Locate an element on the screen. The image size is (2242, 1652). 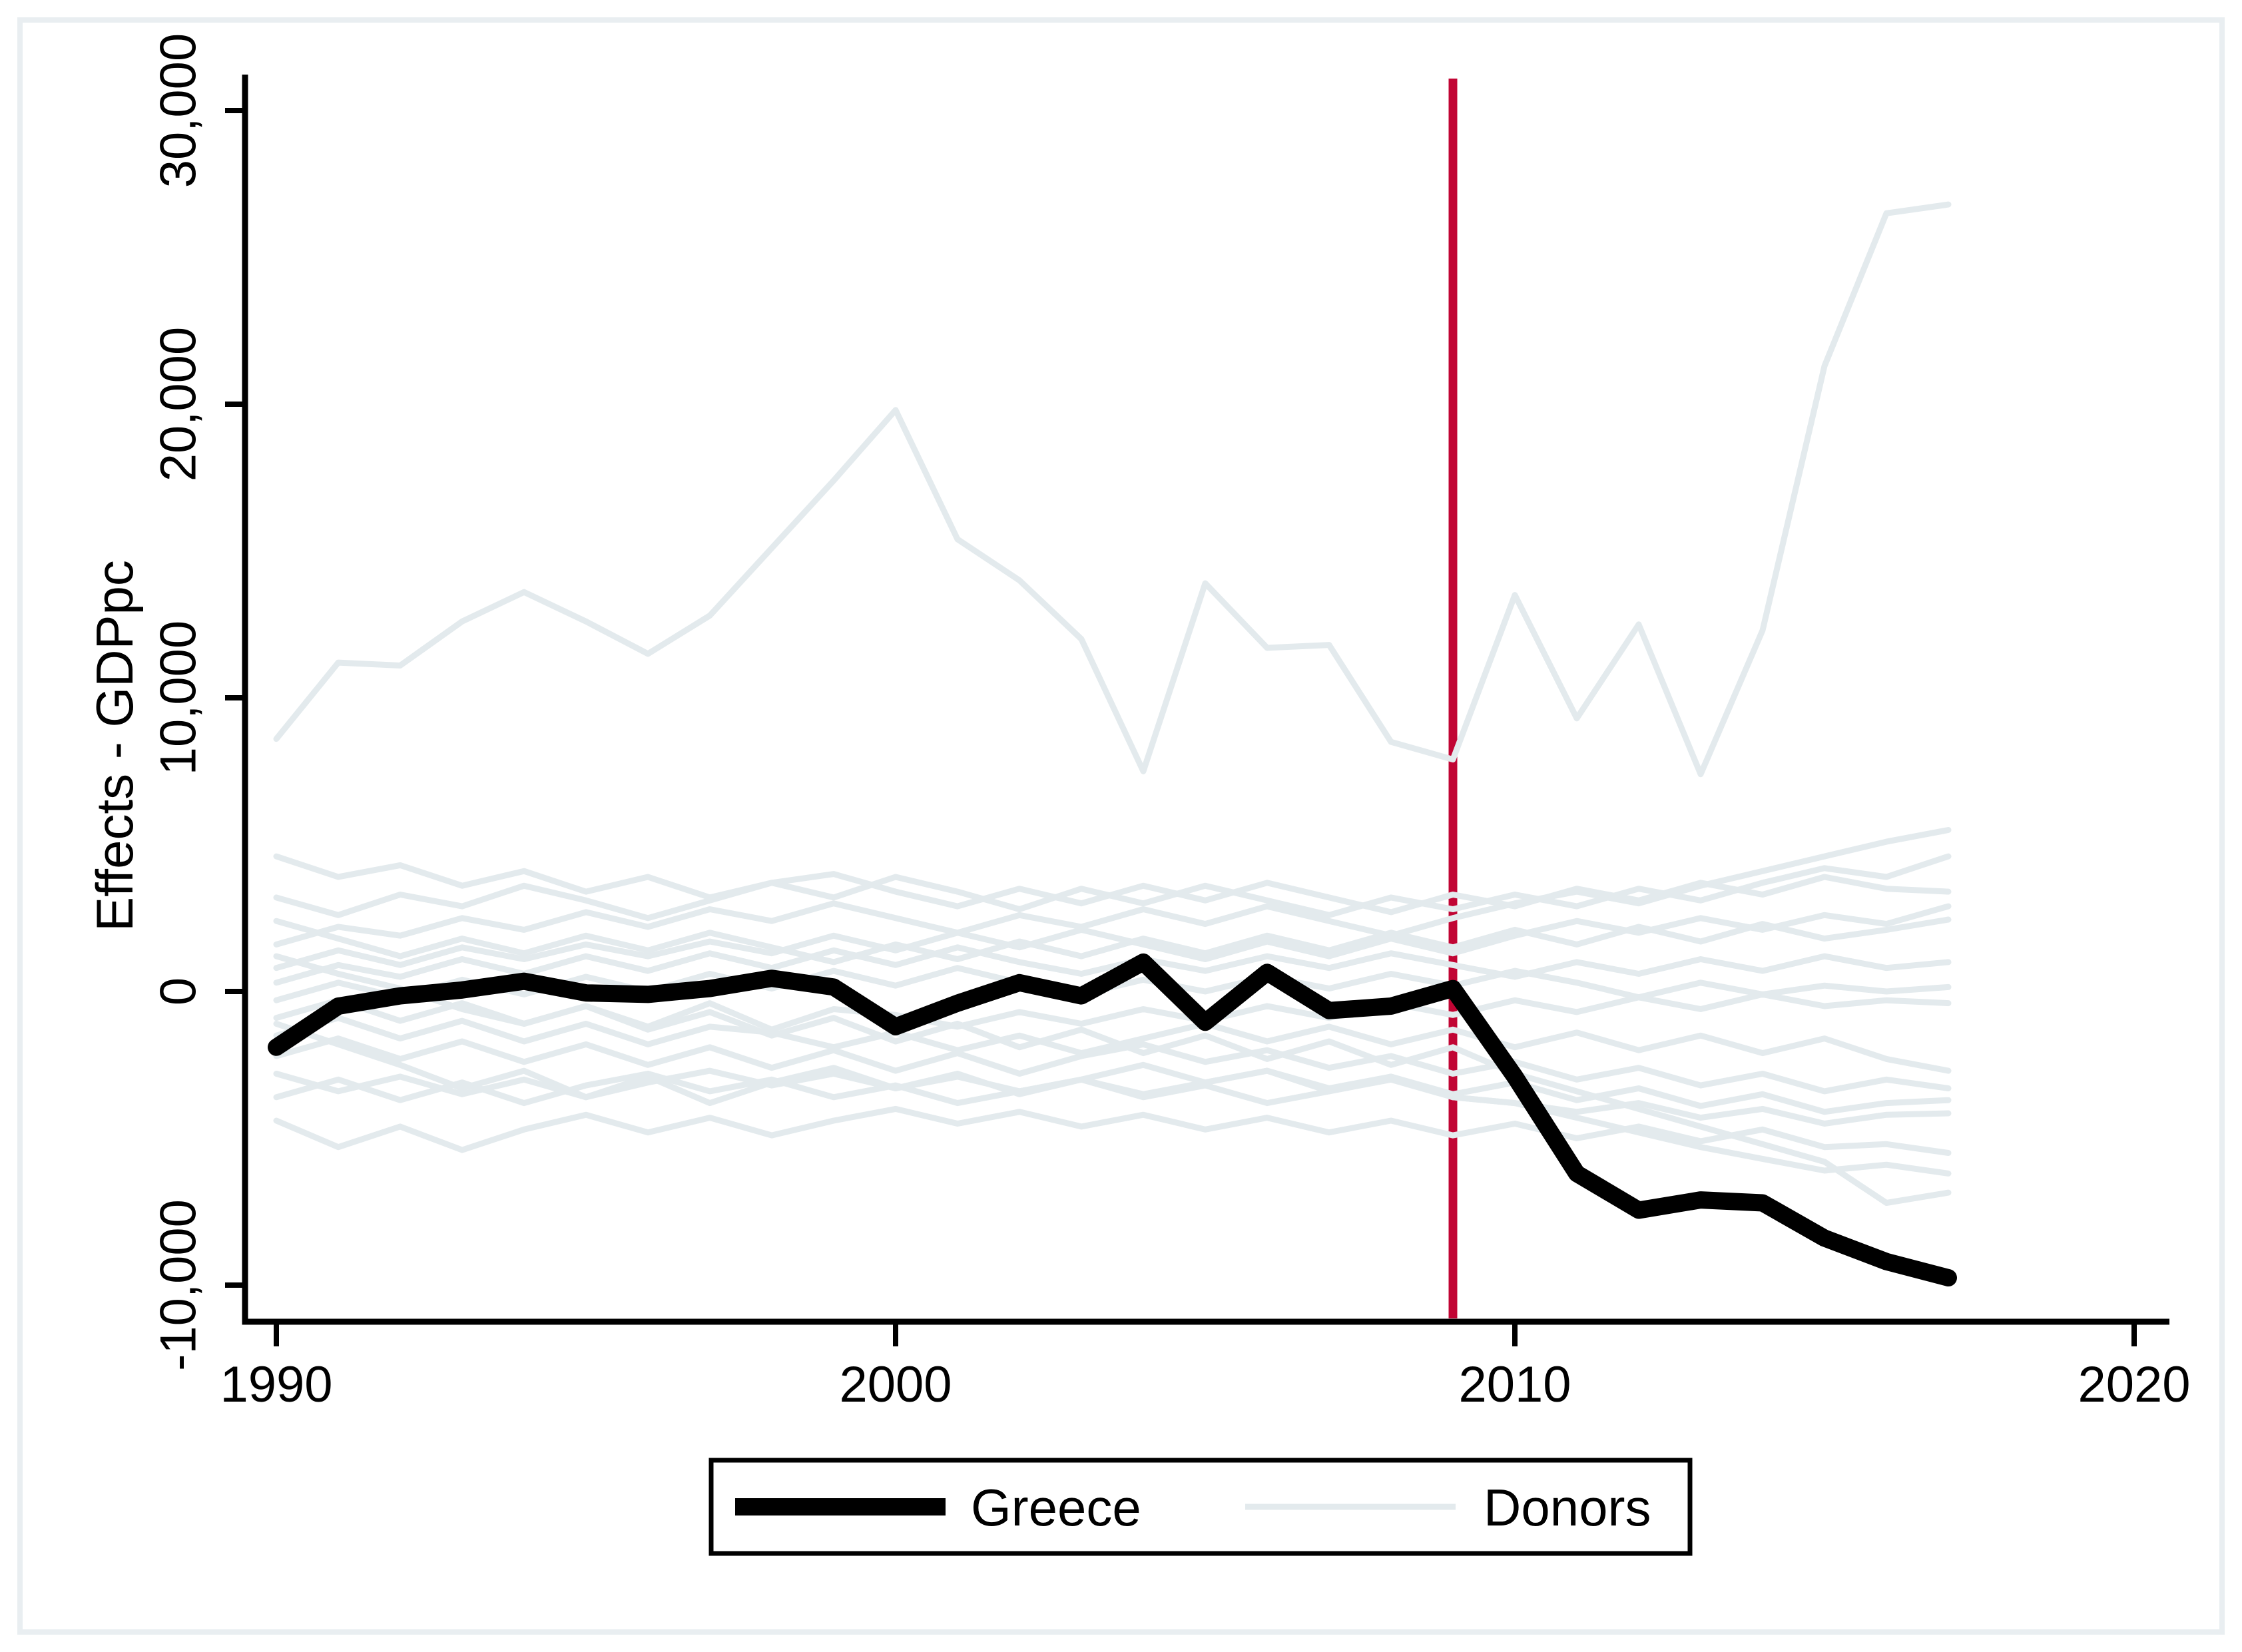
y-tick-label: 20,000 is located at coordinates (179, 404).